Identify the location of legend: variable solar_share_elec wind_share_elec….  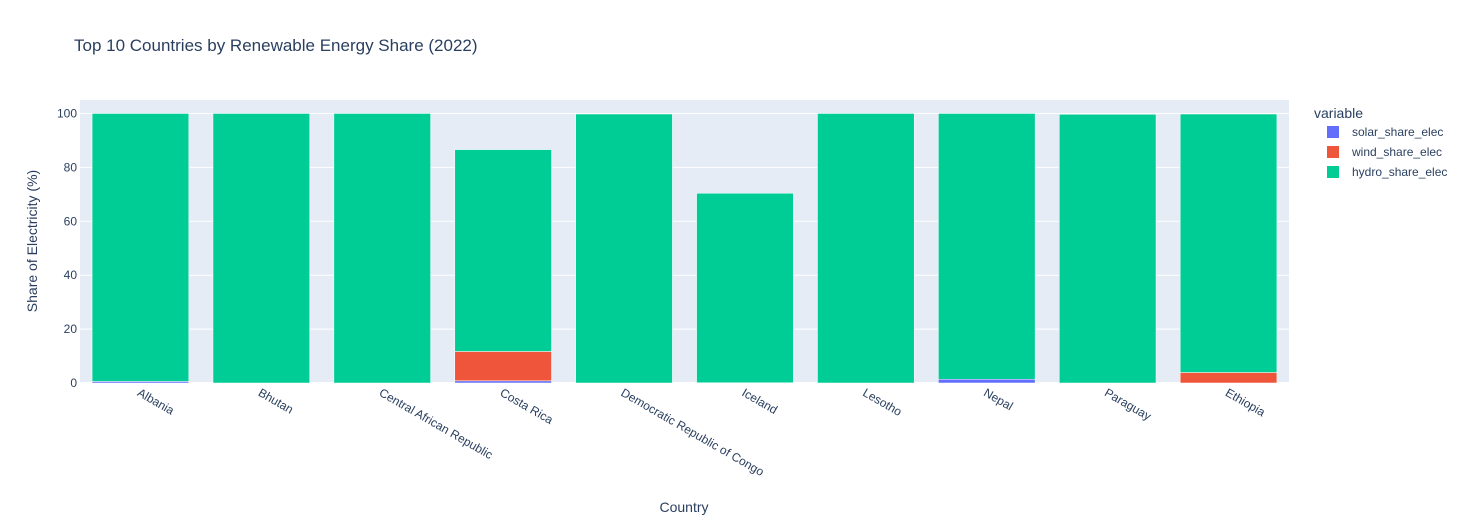
(1380, 142).